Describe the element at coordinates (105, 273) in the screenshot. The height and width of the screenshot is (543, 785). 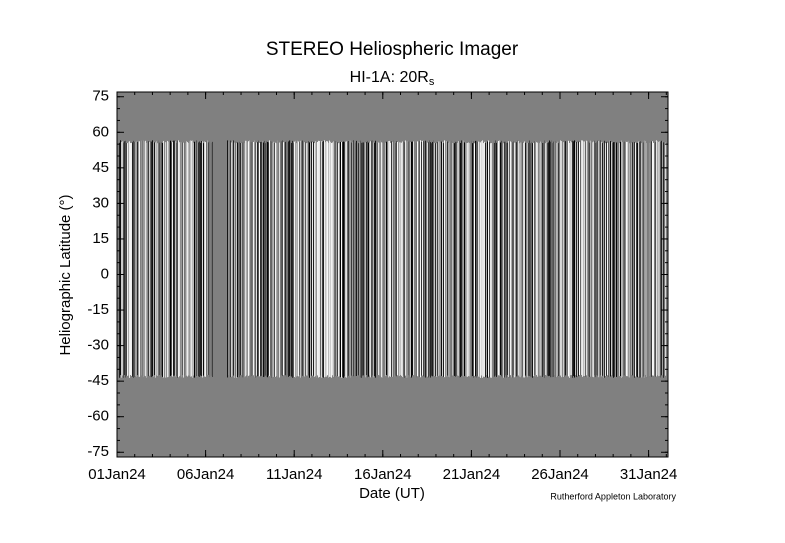
I see `y-tick-label: 0` at that location.